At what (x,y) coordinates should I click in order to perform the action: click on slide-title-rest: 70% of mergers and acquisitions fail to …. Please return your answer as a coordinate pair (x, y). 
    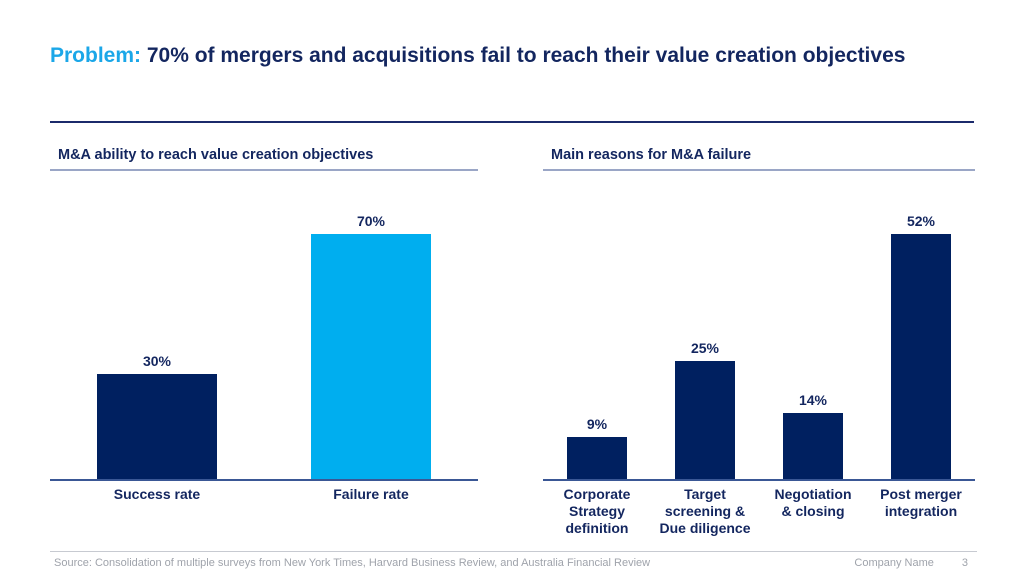
    Looking at the image, I should click on (523, 55).